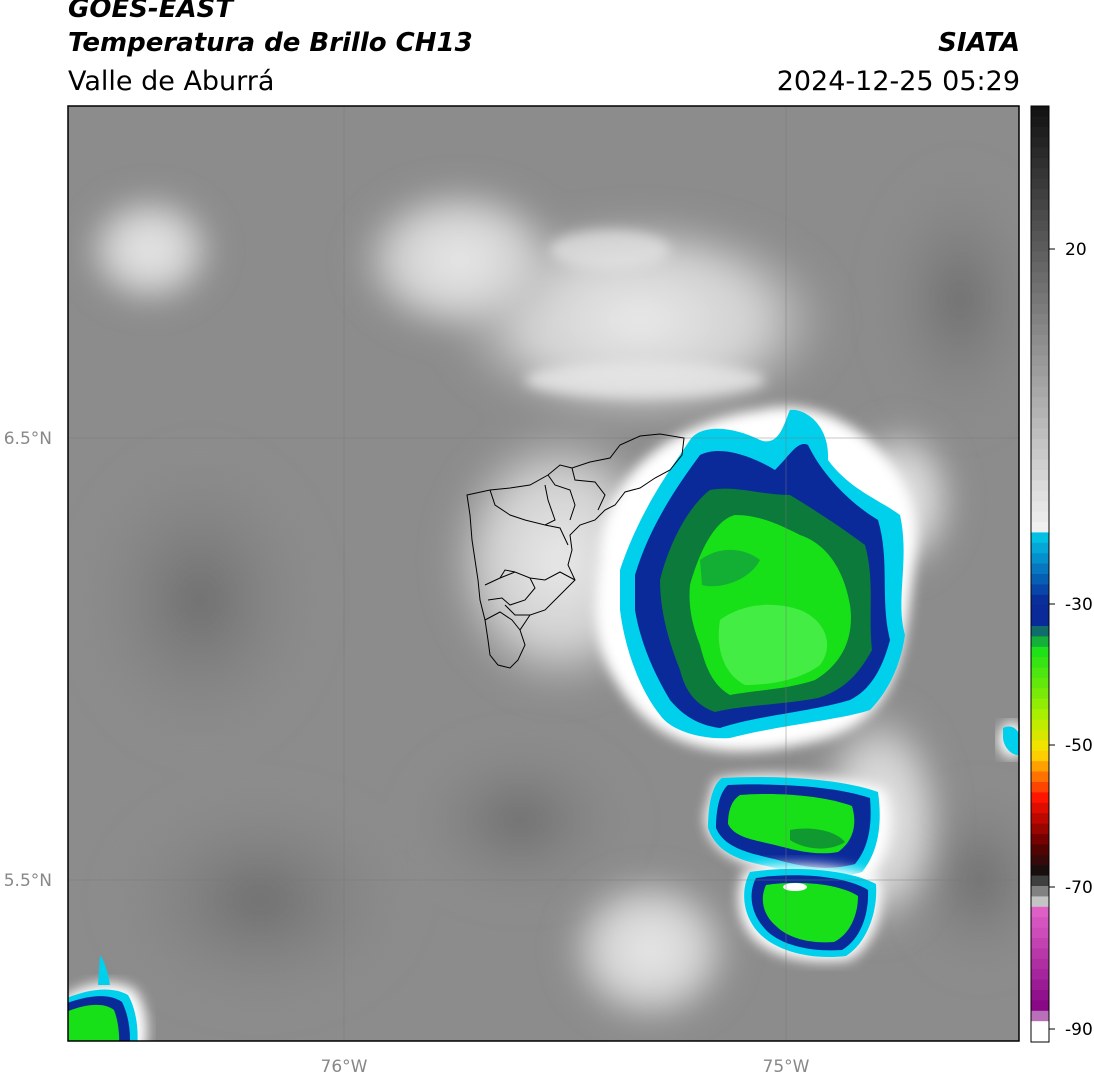 This screenshot has width=1094, height=1078. What do you see at coordinates (1008, 740) in the screenshot?
I see `convective-cell-east` at bounding box center [1008, 740].